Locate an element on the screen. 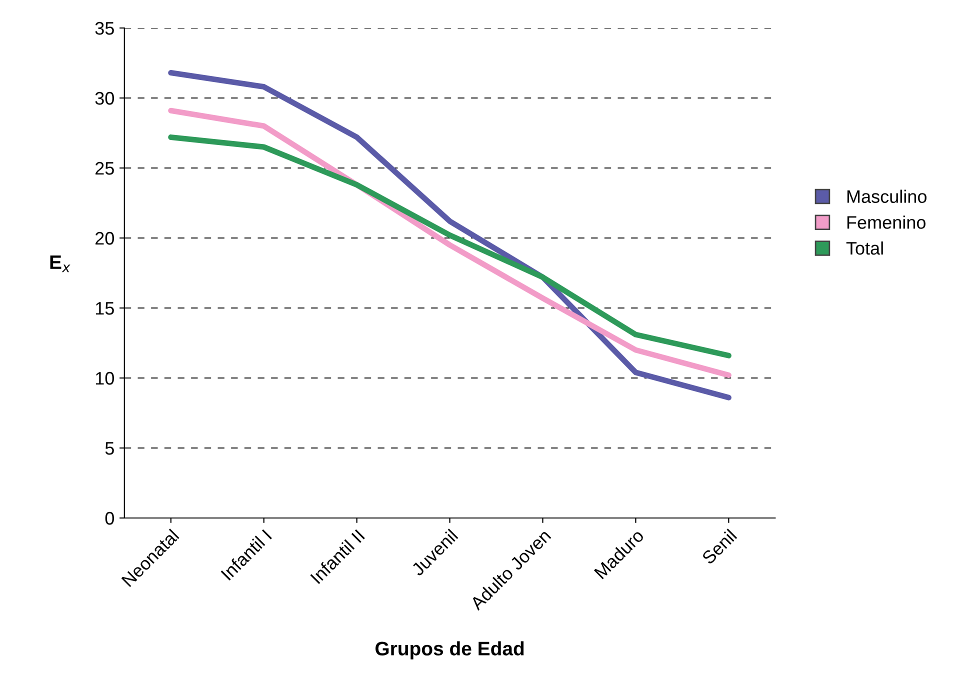  legend-label: Total is located at coordinates (864, 248).